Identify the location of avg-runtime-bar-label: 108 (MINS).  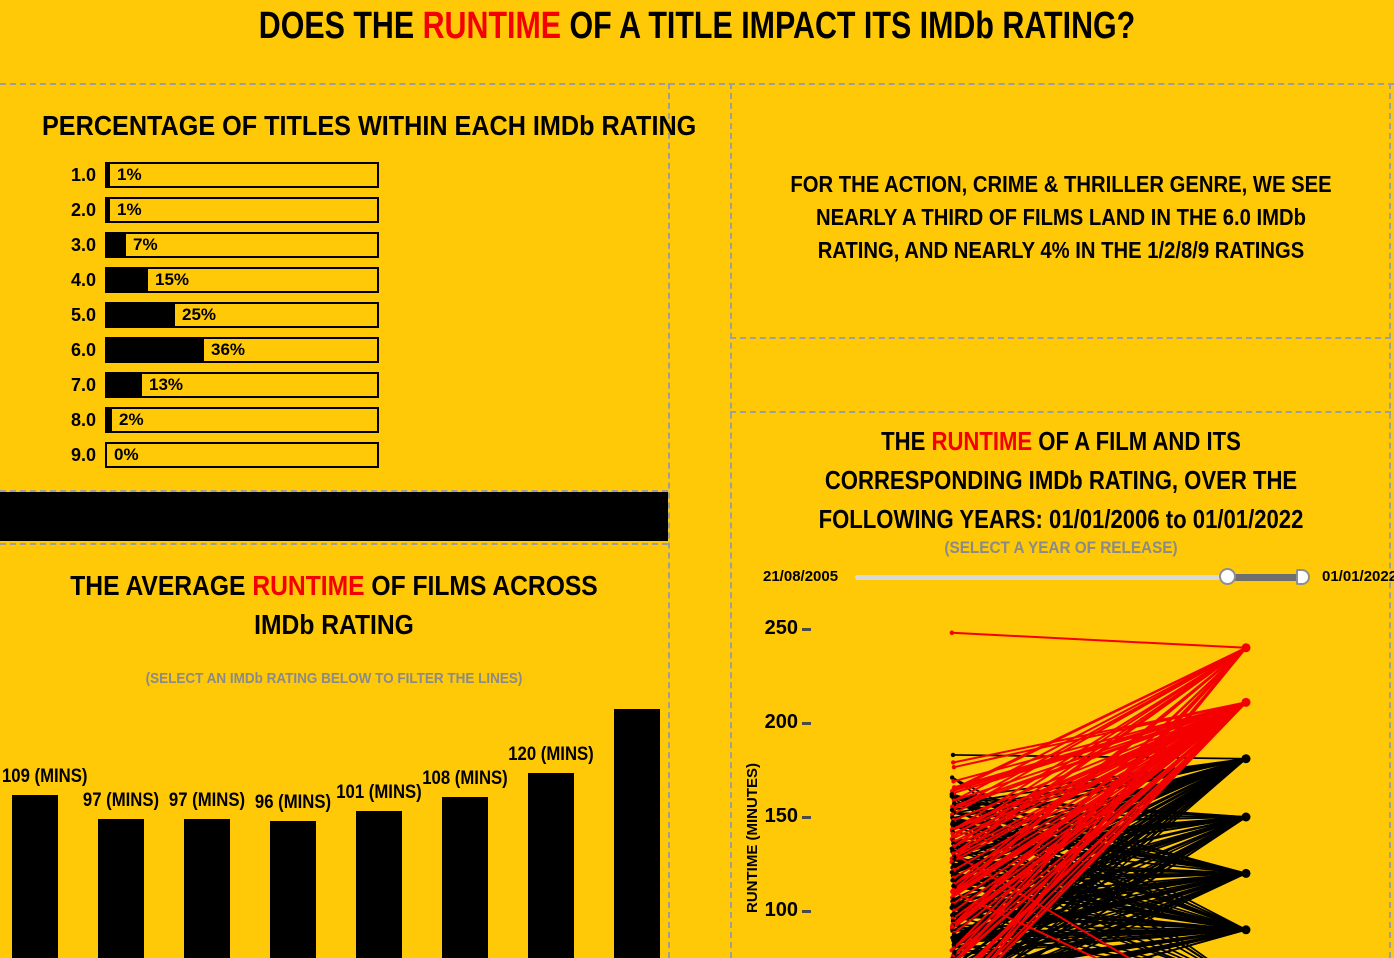
(465, 778).